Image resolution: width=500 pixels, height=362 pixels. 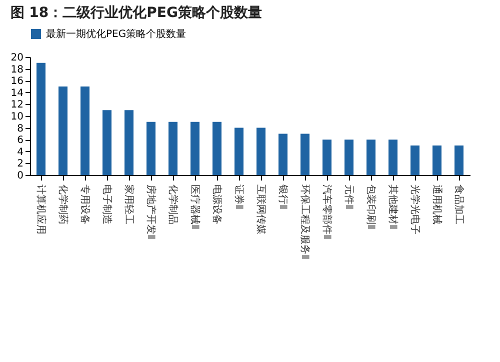 I want to click on x-tick-label: 食品加工, so click(x=459, y=204).